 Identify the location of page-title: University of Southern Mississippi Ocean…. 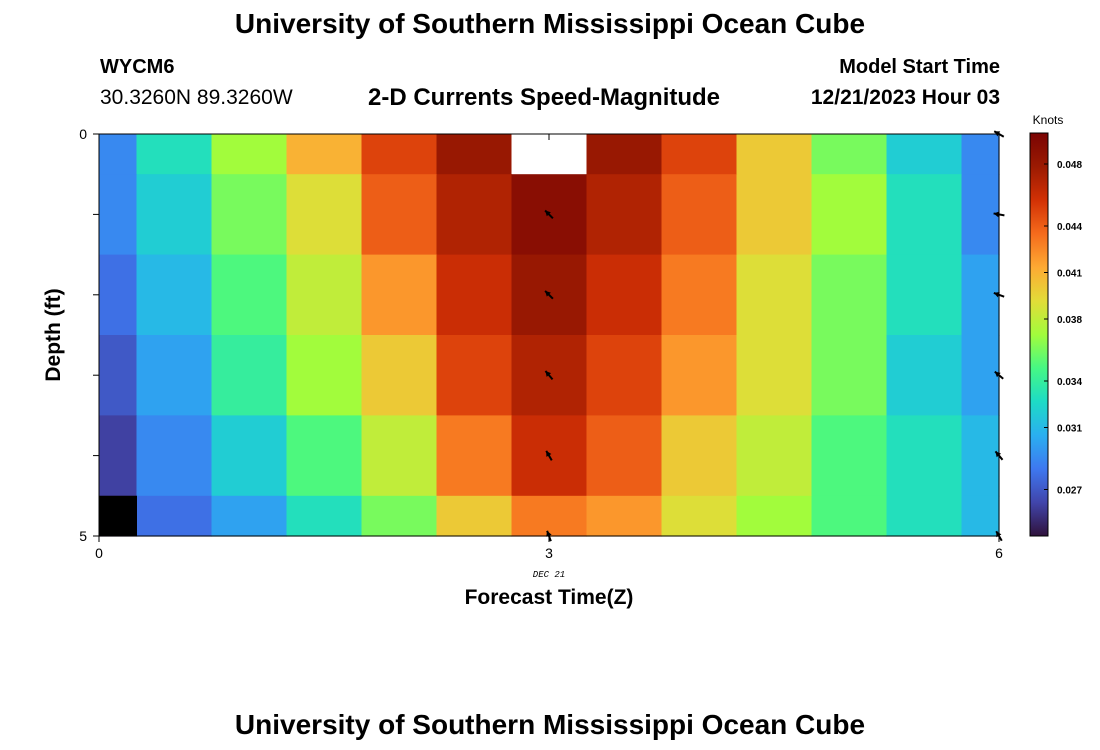
(550, 23).